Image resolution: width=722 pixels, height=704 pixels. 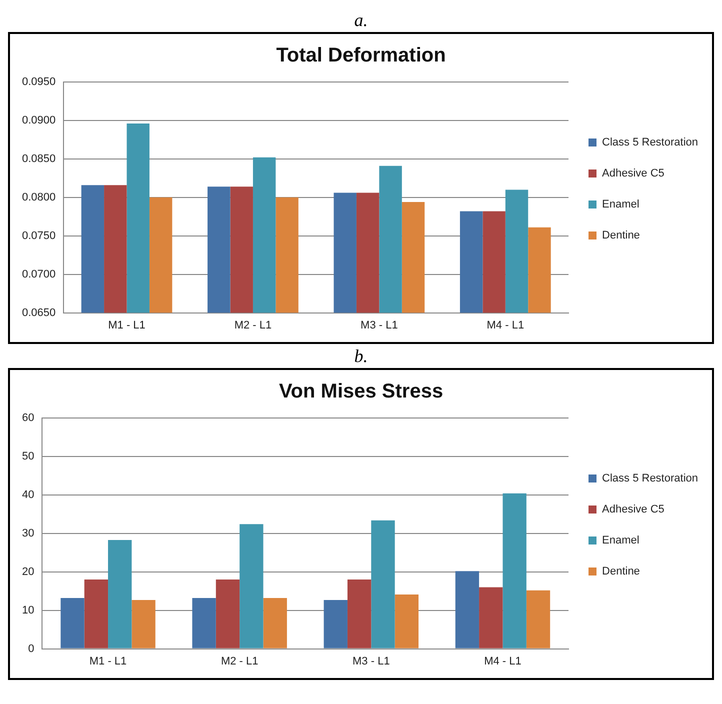 I want to click on y-tick-label: 0.0850, so click(x=39, y=158).